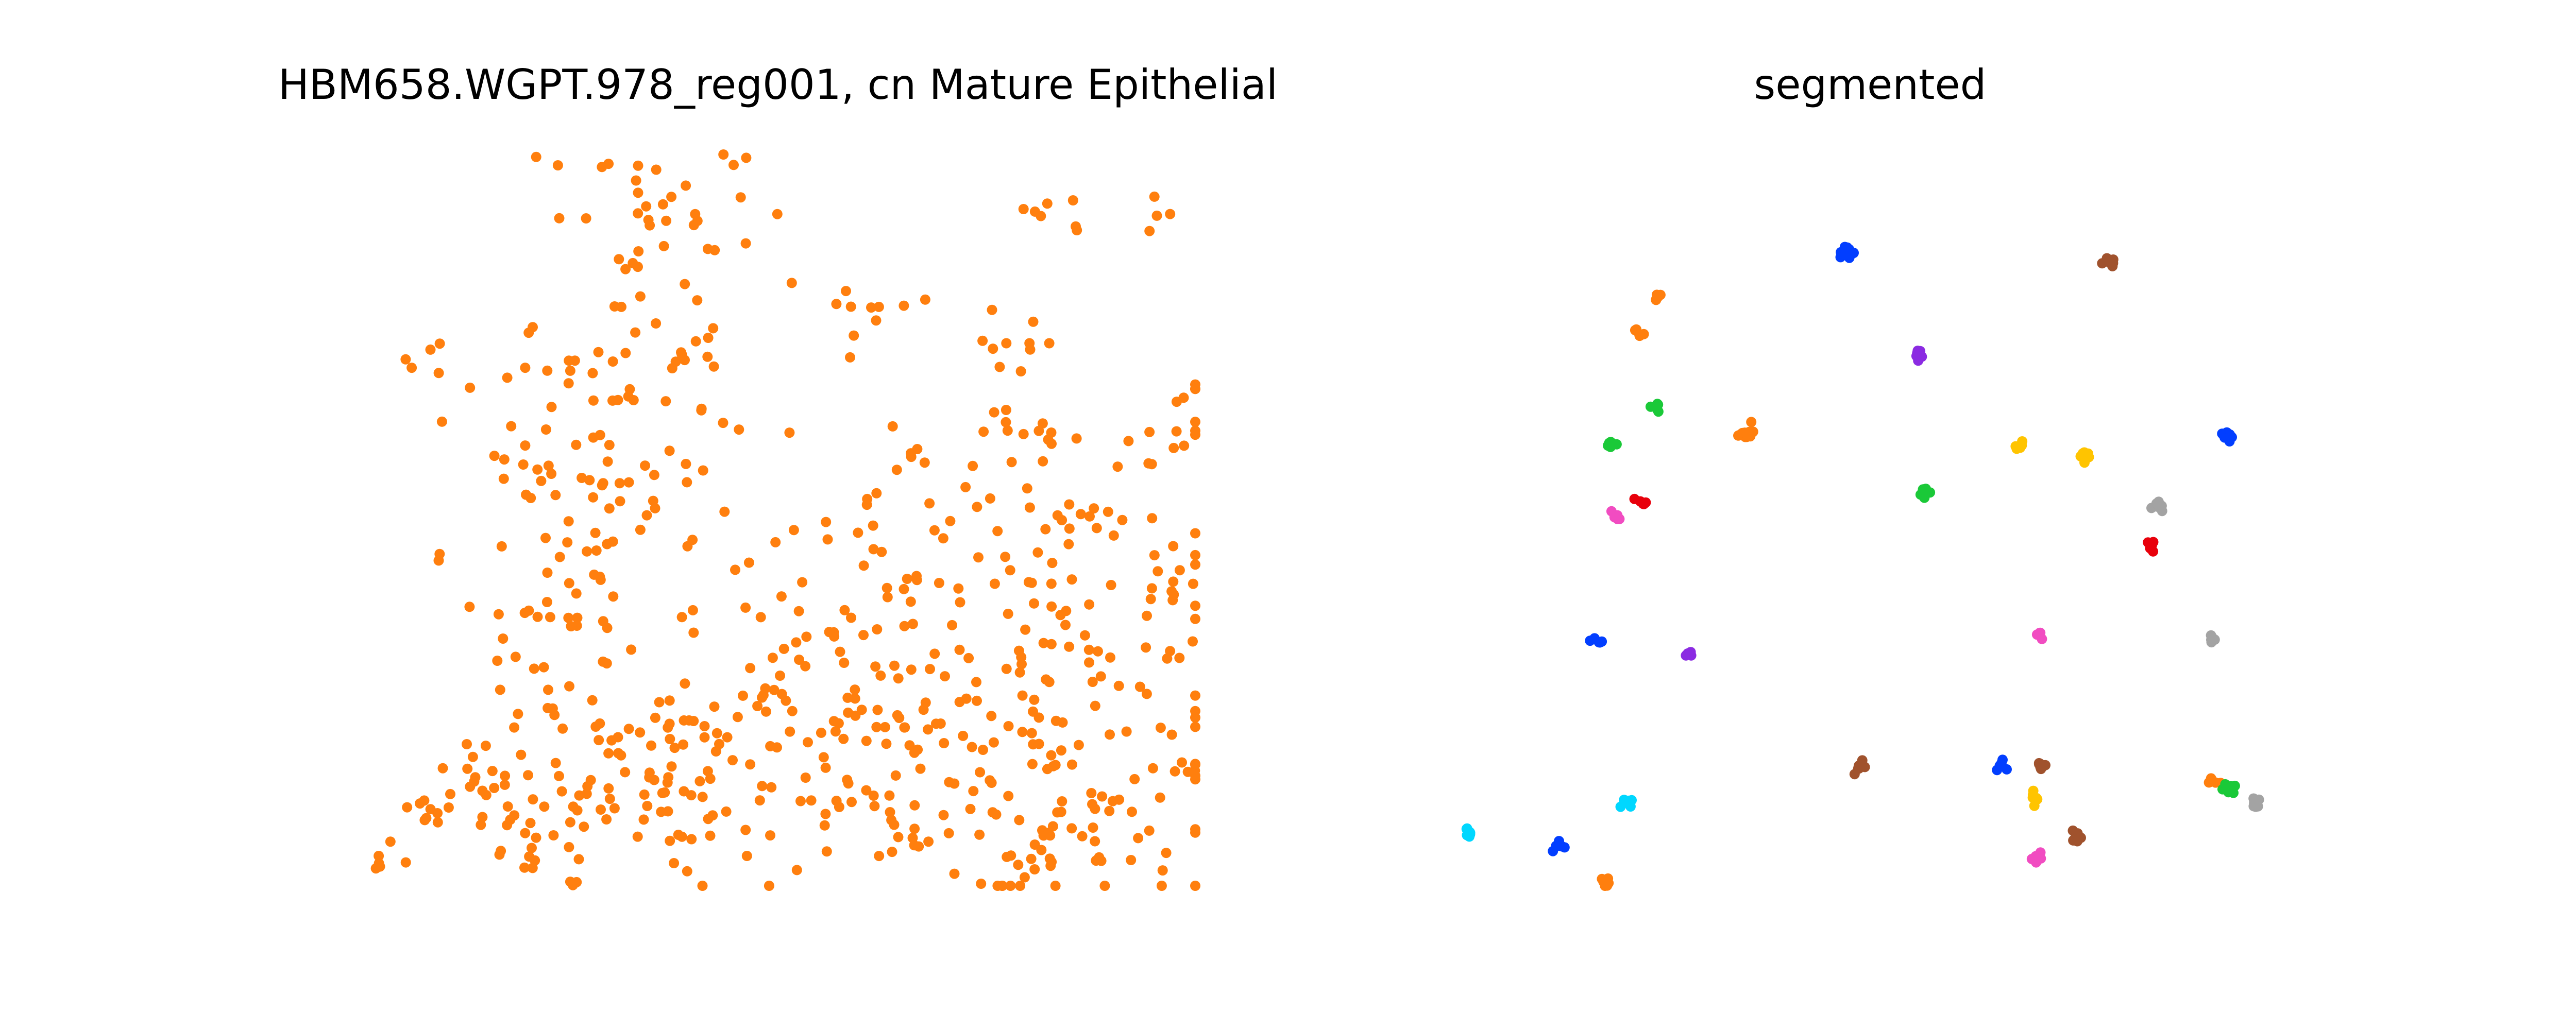 The image size is (2576, 1030). What do you see at coordinates (1870, 85) in the screenshot?
I see `panel-title-right: segmented` at bounding box center [1870, 85].